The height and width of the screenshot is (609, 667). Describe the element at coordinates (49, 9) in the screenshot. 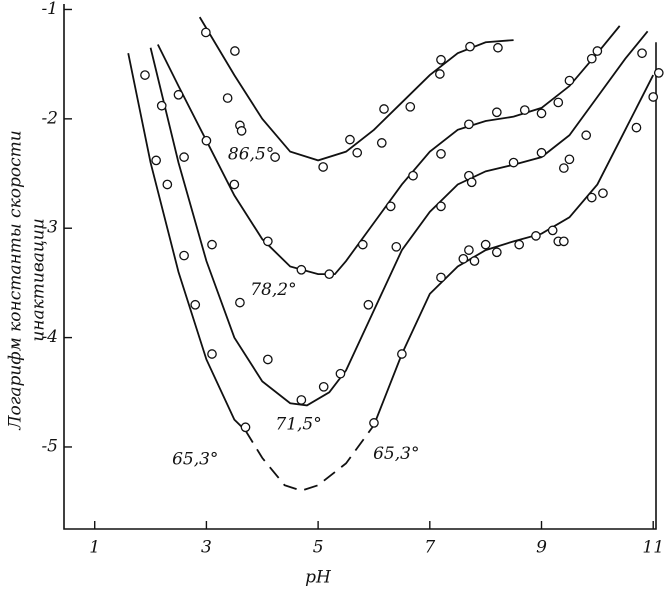

I see `y-tick-label: -1` at that location.